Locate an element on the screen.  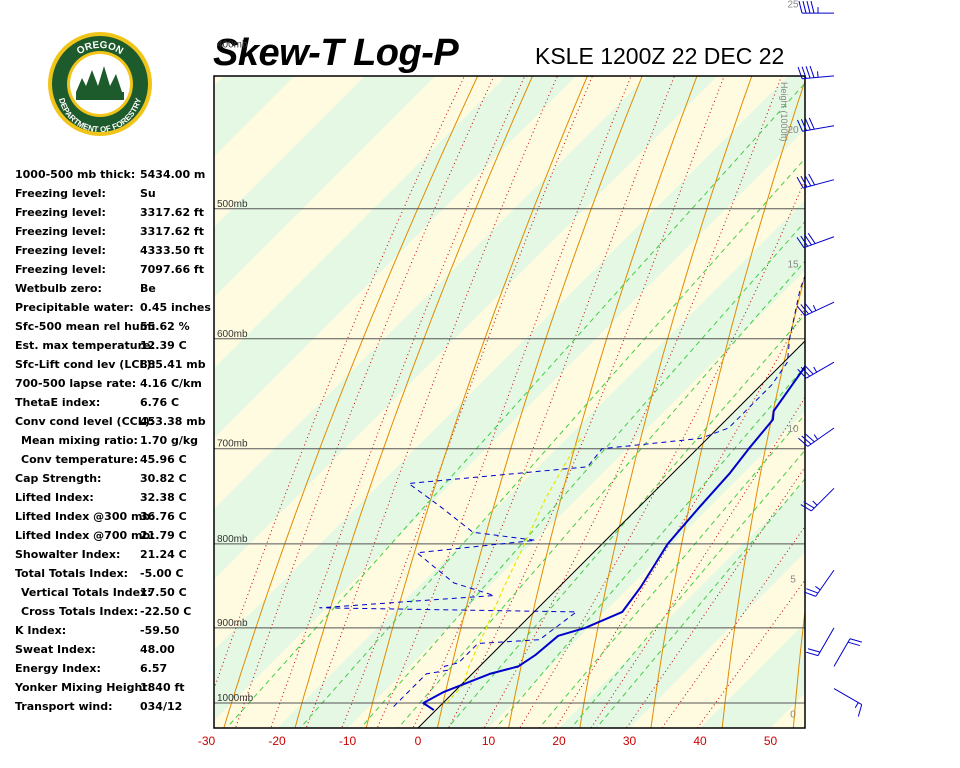
isobar-label: 800mb is located at coordinates (232, 539).